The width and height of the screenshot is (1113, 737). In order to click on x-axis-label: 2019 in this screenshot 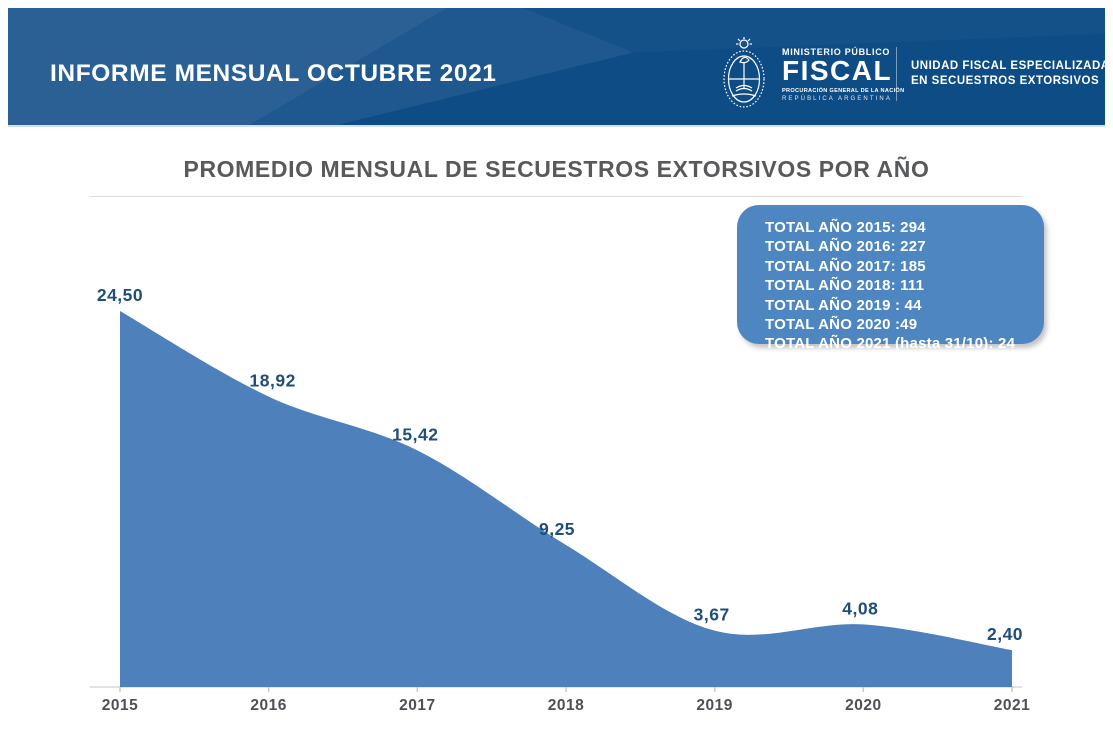, I will do `click(714, 705)`.